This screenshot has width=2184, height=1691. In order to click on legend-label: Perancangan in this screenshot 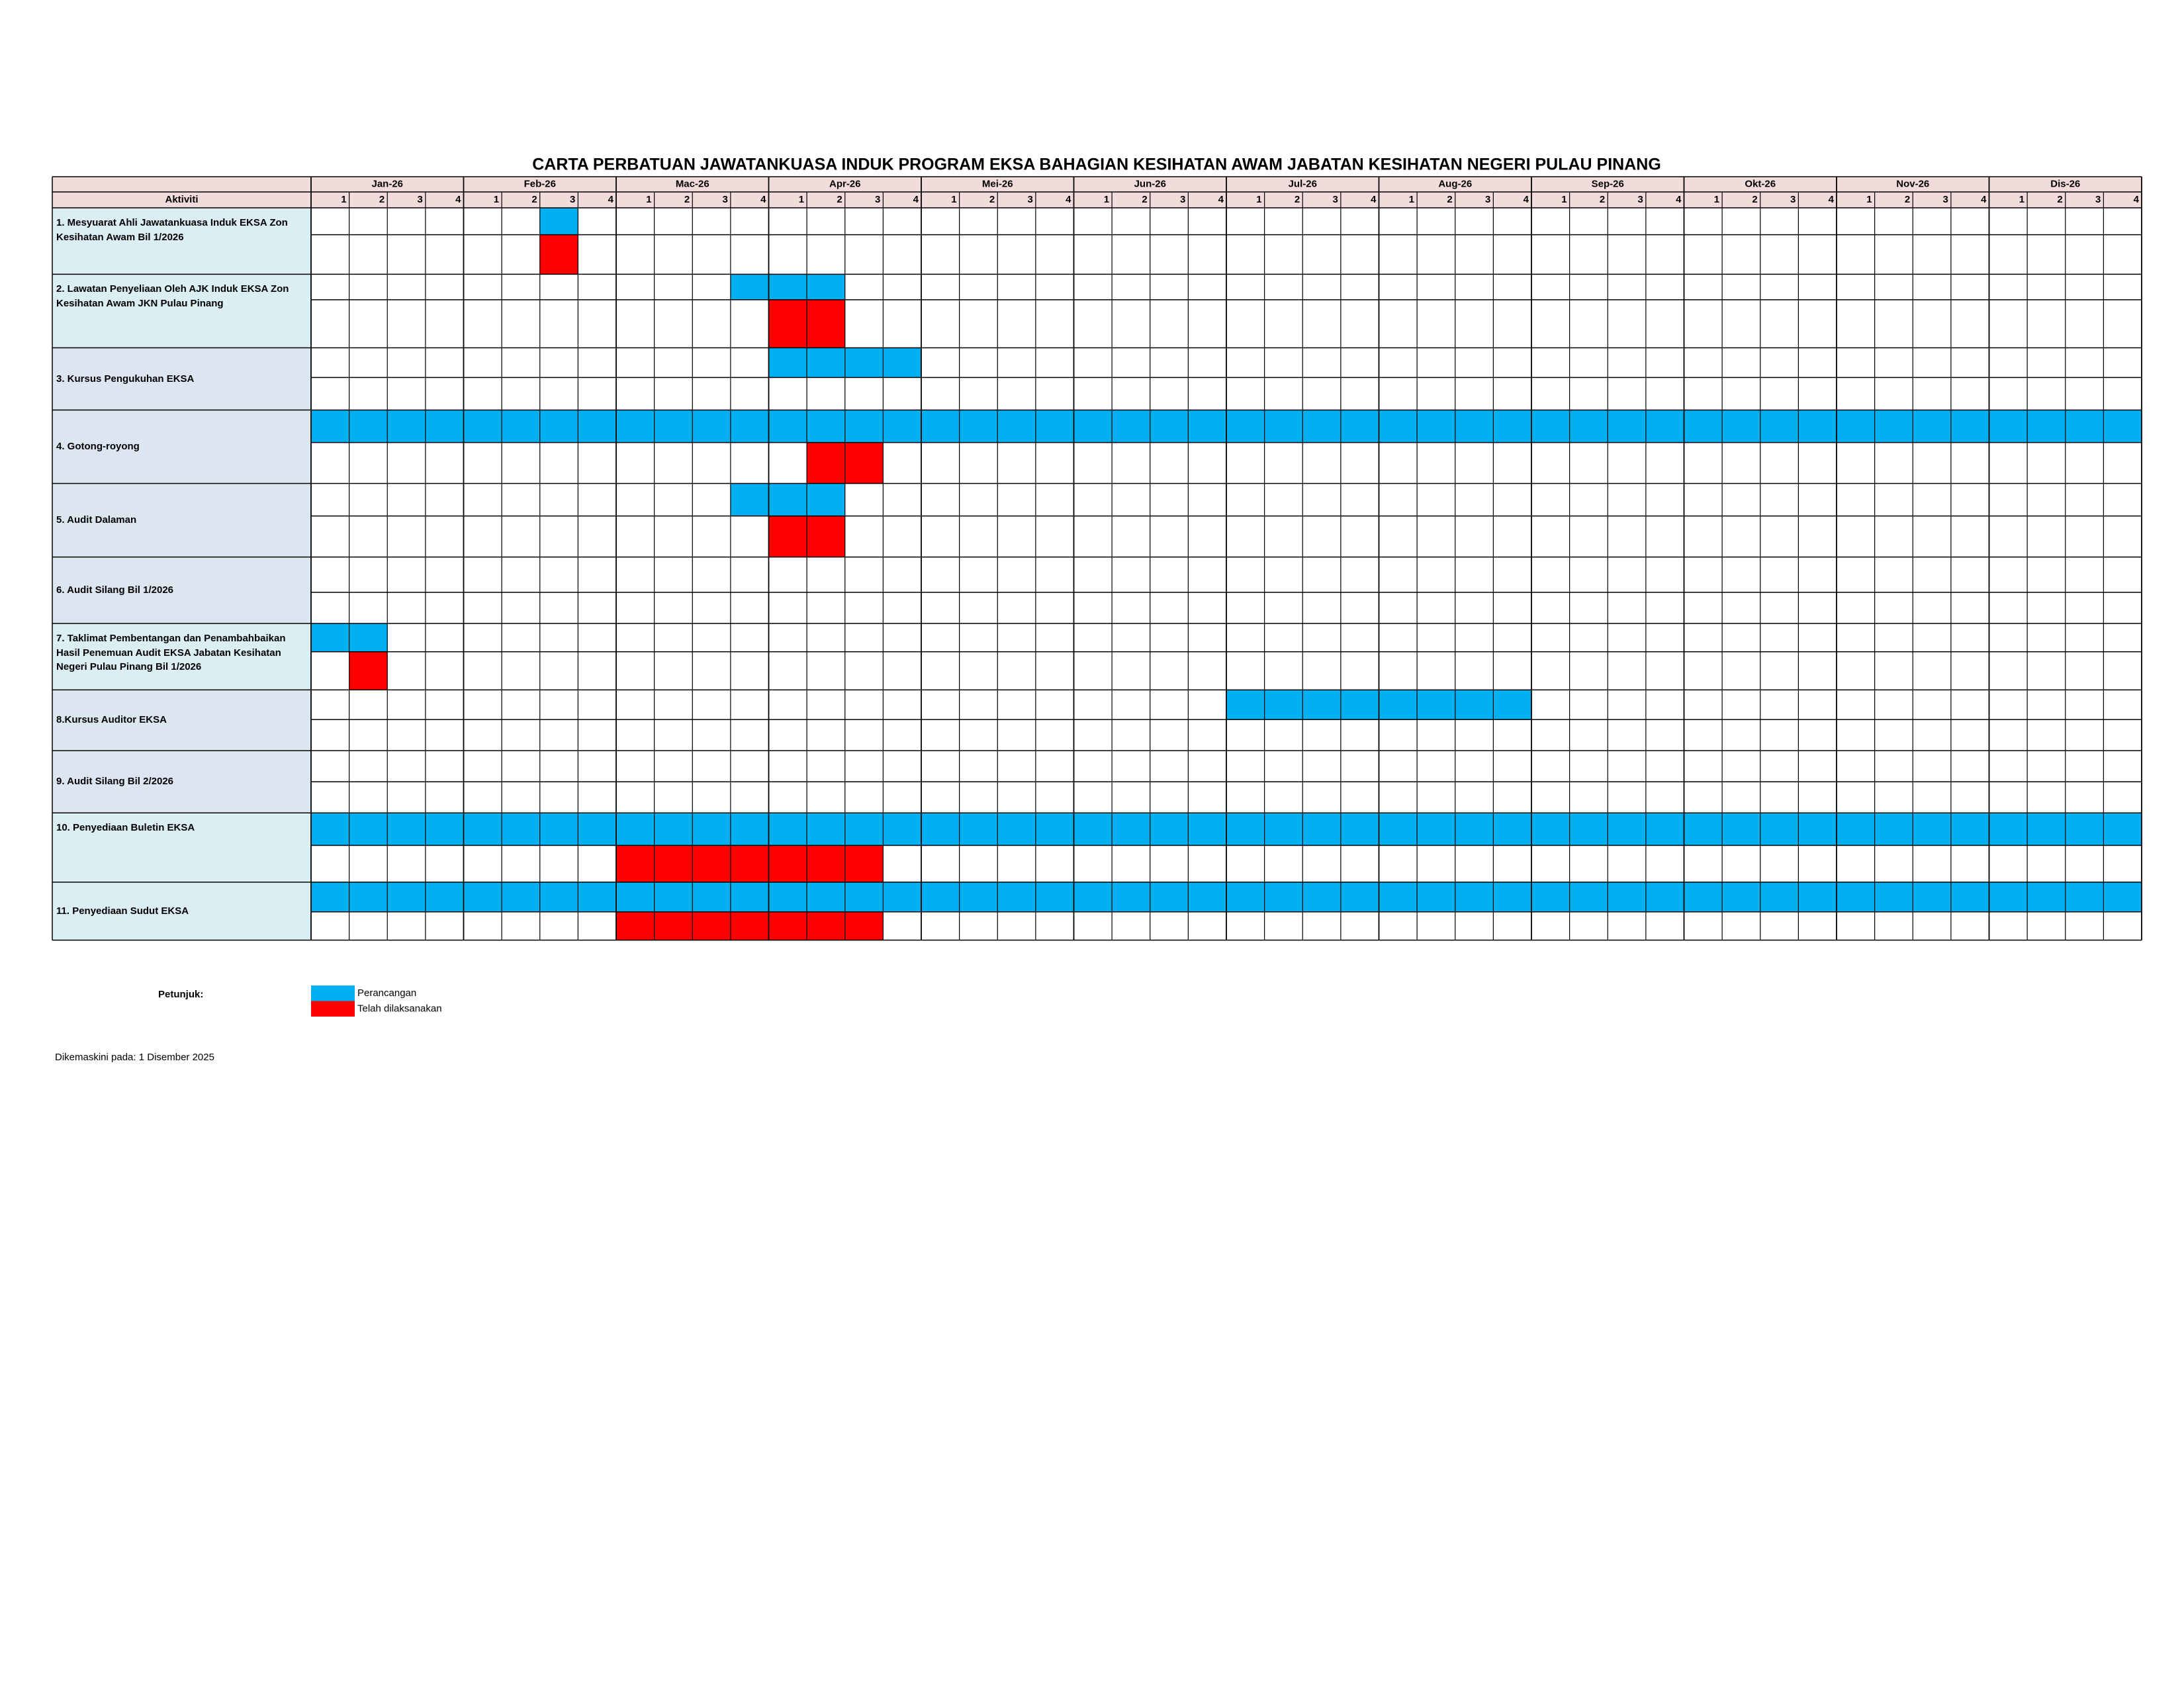, I will do `click(387, 993)`.